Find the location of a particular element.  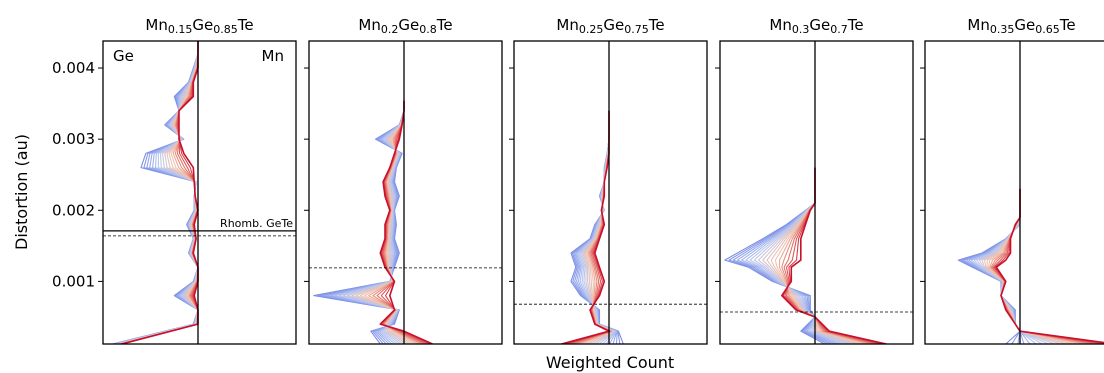

title-subscript: 0.7 is located at coordinates (839, 29).